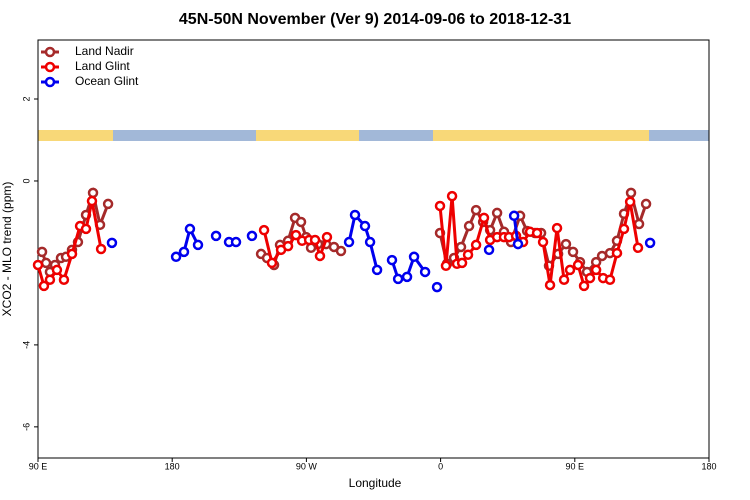  I want to click on x-axis-title: Longitude, so click(375, 483).